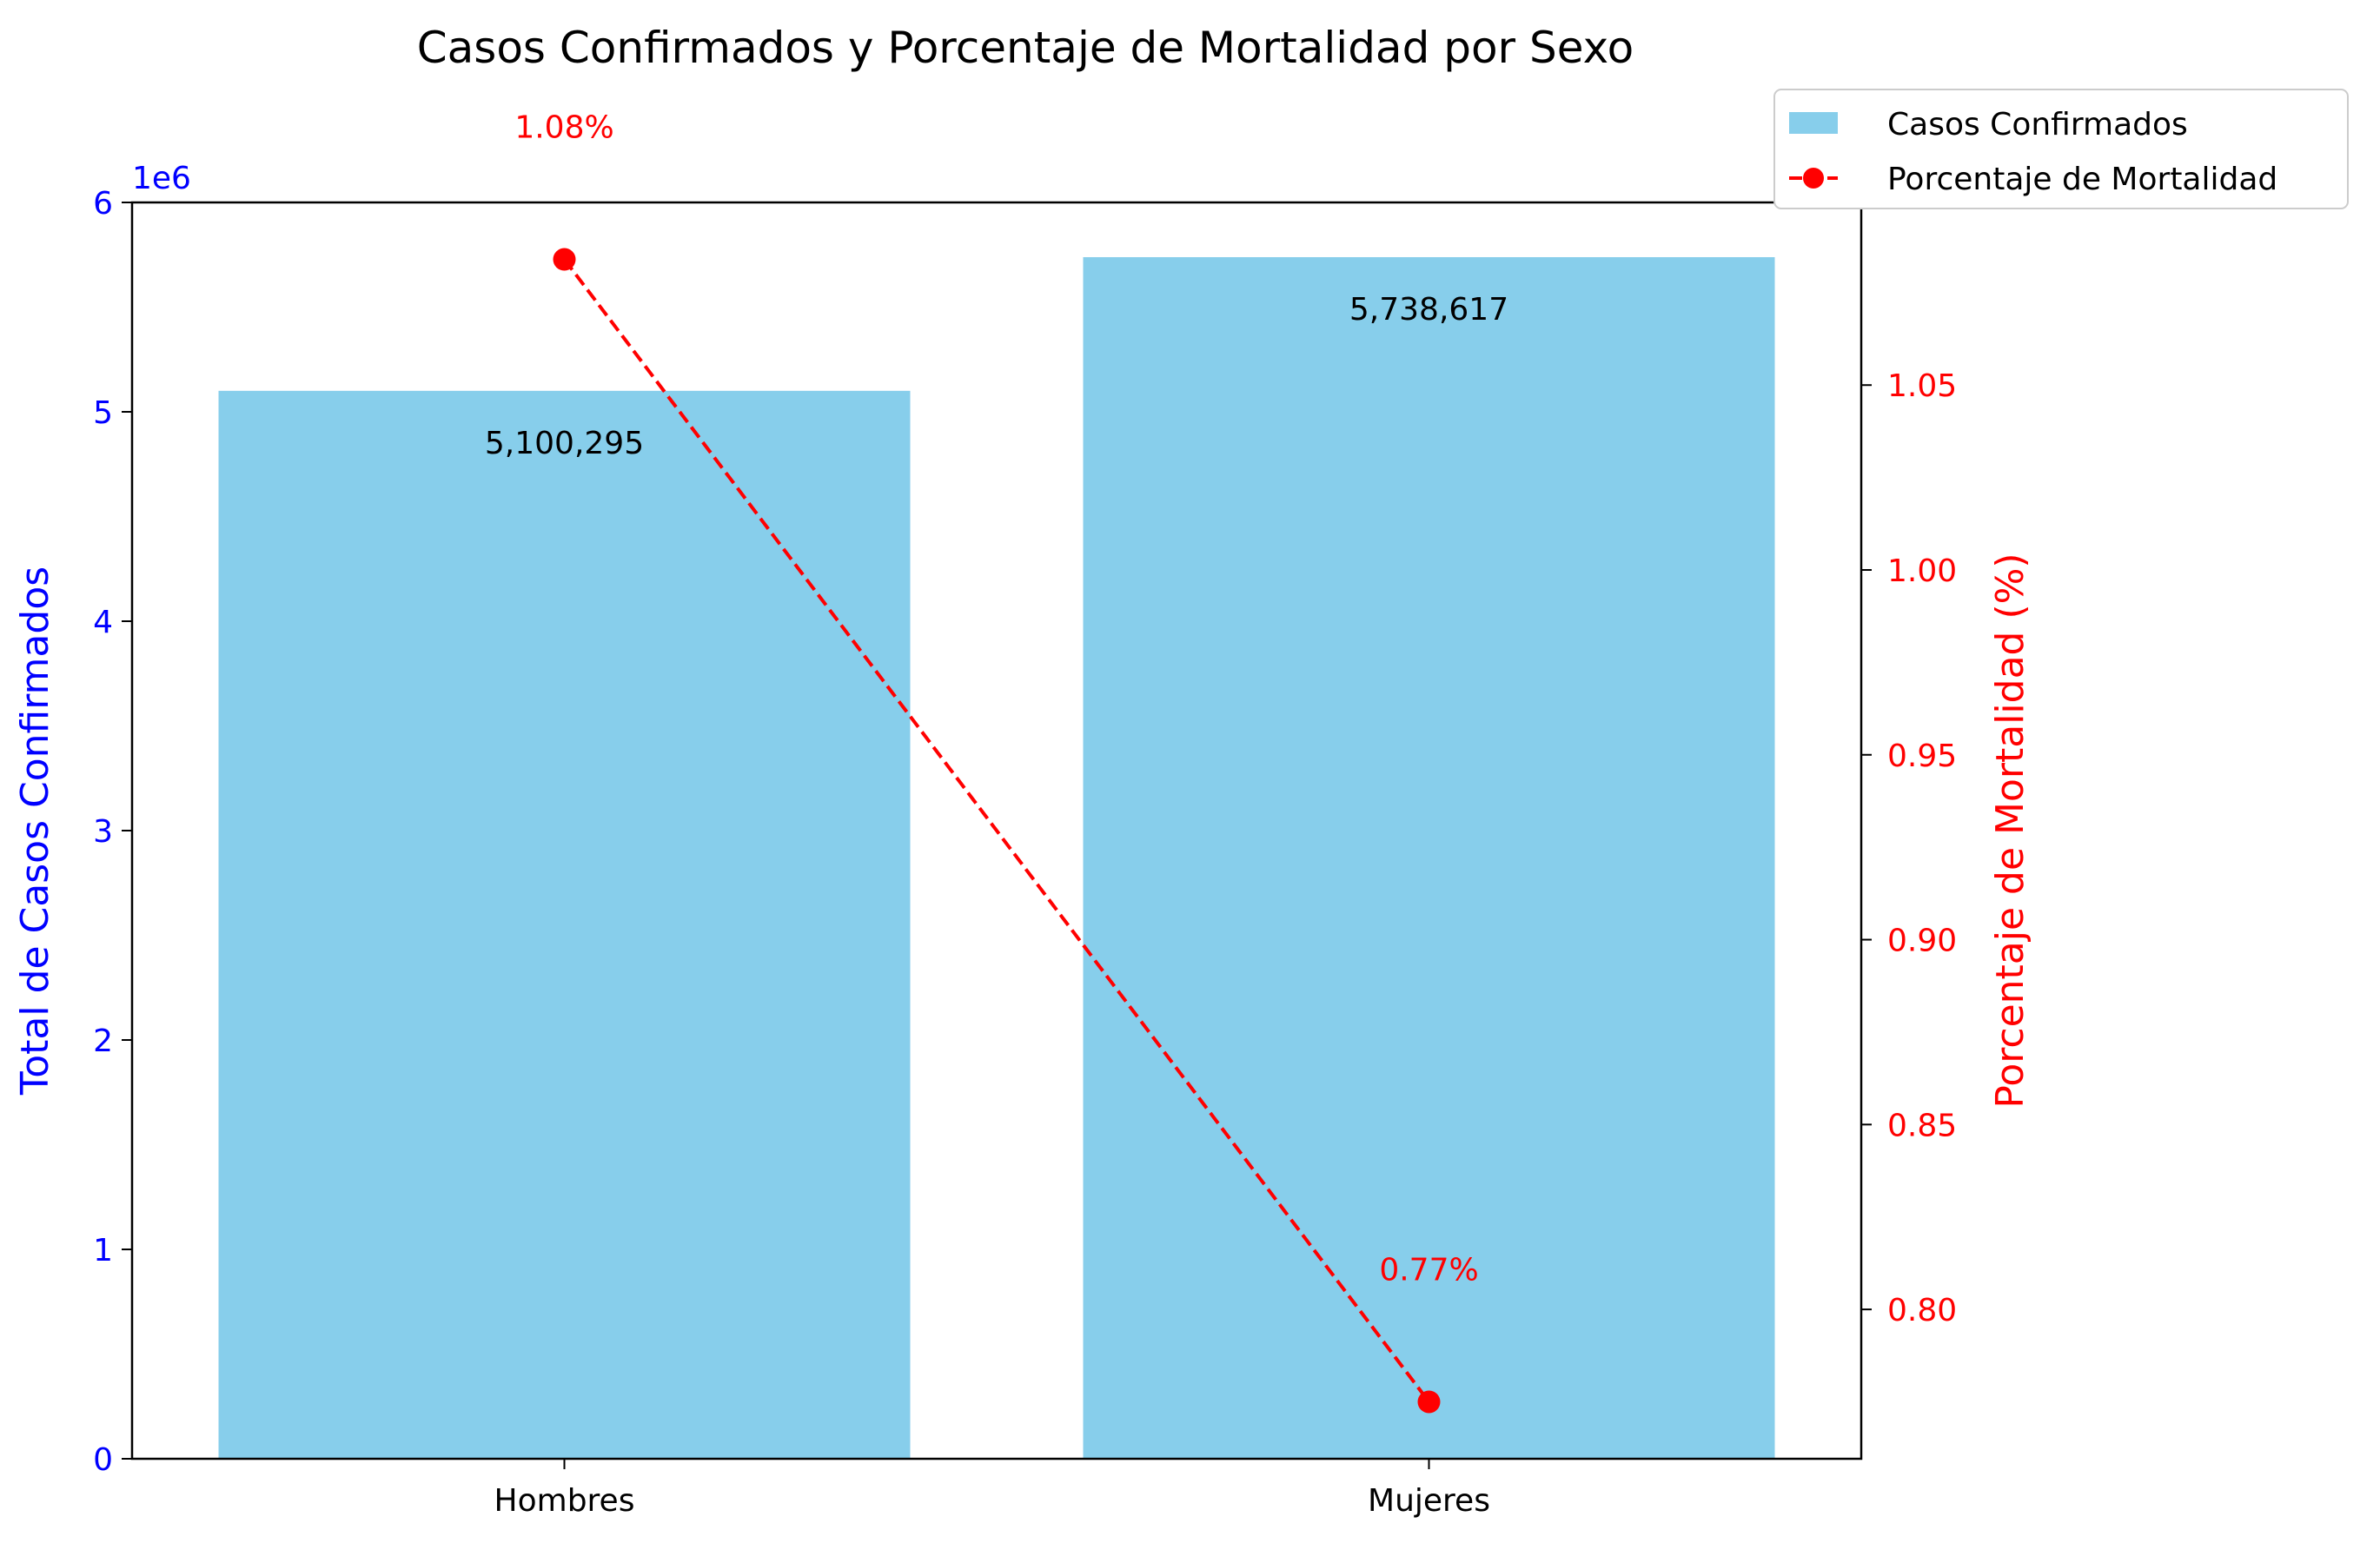  I want to click on right-tick-label: 0.80, so click(1922, 1310).